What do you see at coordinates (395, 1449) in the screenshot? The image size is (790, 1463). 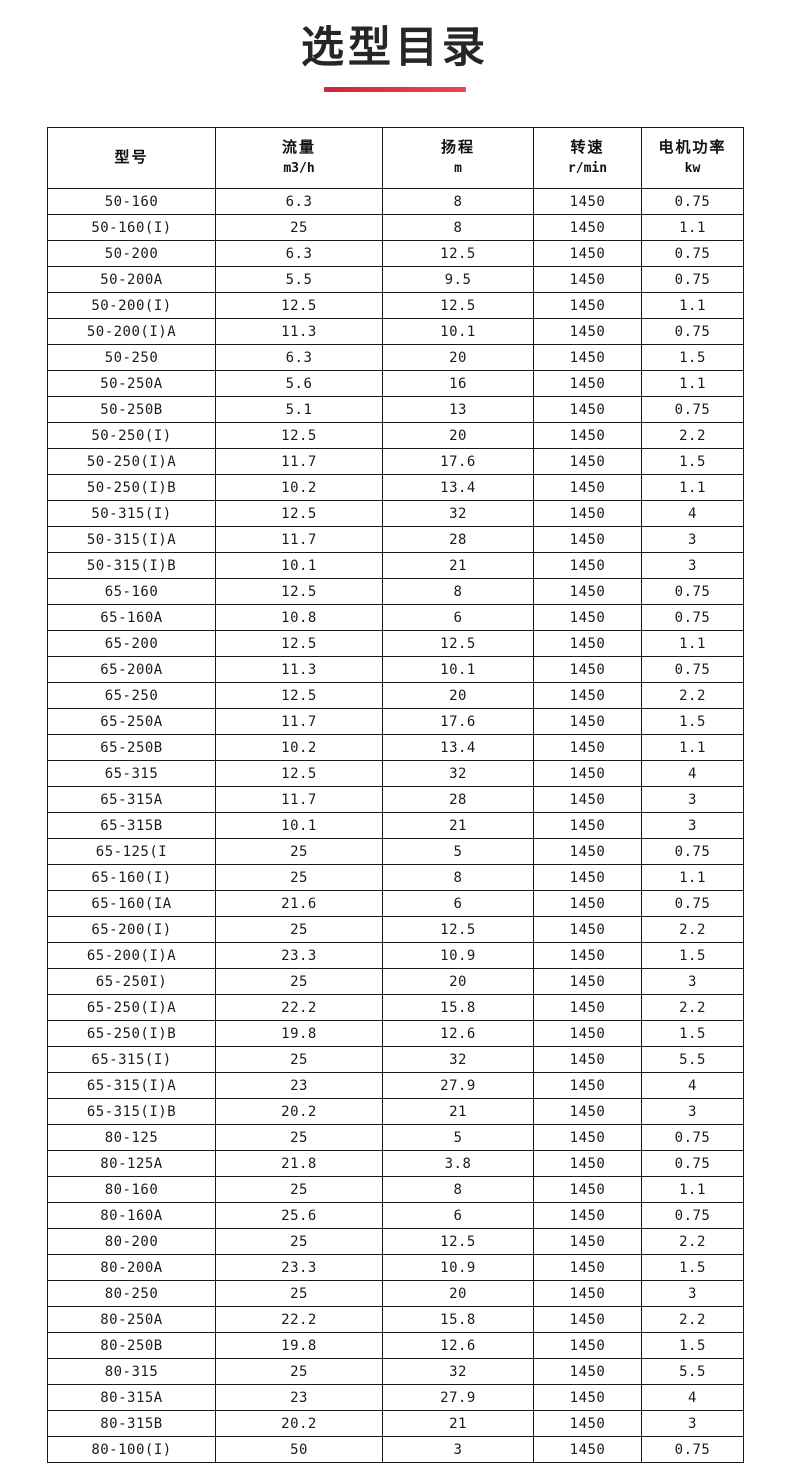 I see `table-row: 80-100(I) 50 3 1450 0.75` at bounding box center [395, 1449].